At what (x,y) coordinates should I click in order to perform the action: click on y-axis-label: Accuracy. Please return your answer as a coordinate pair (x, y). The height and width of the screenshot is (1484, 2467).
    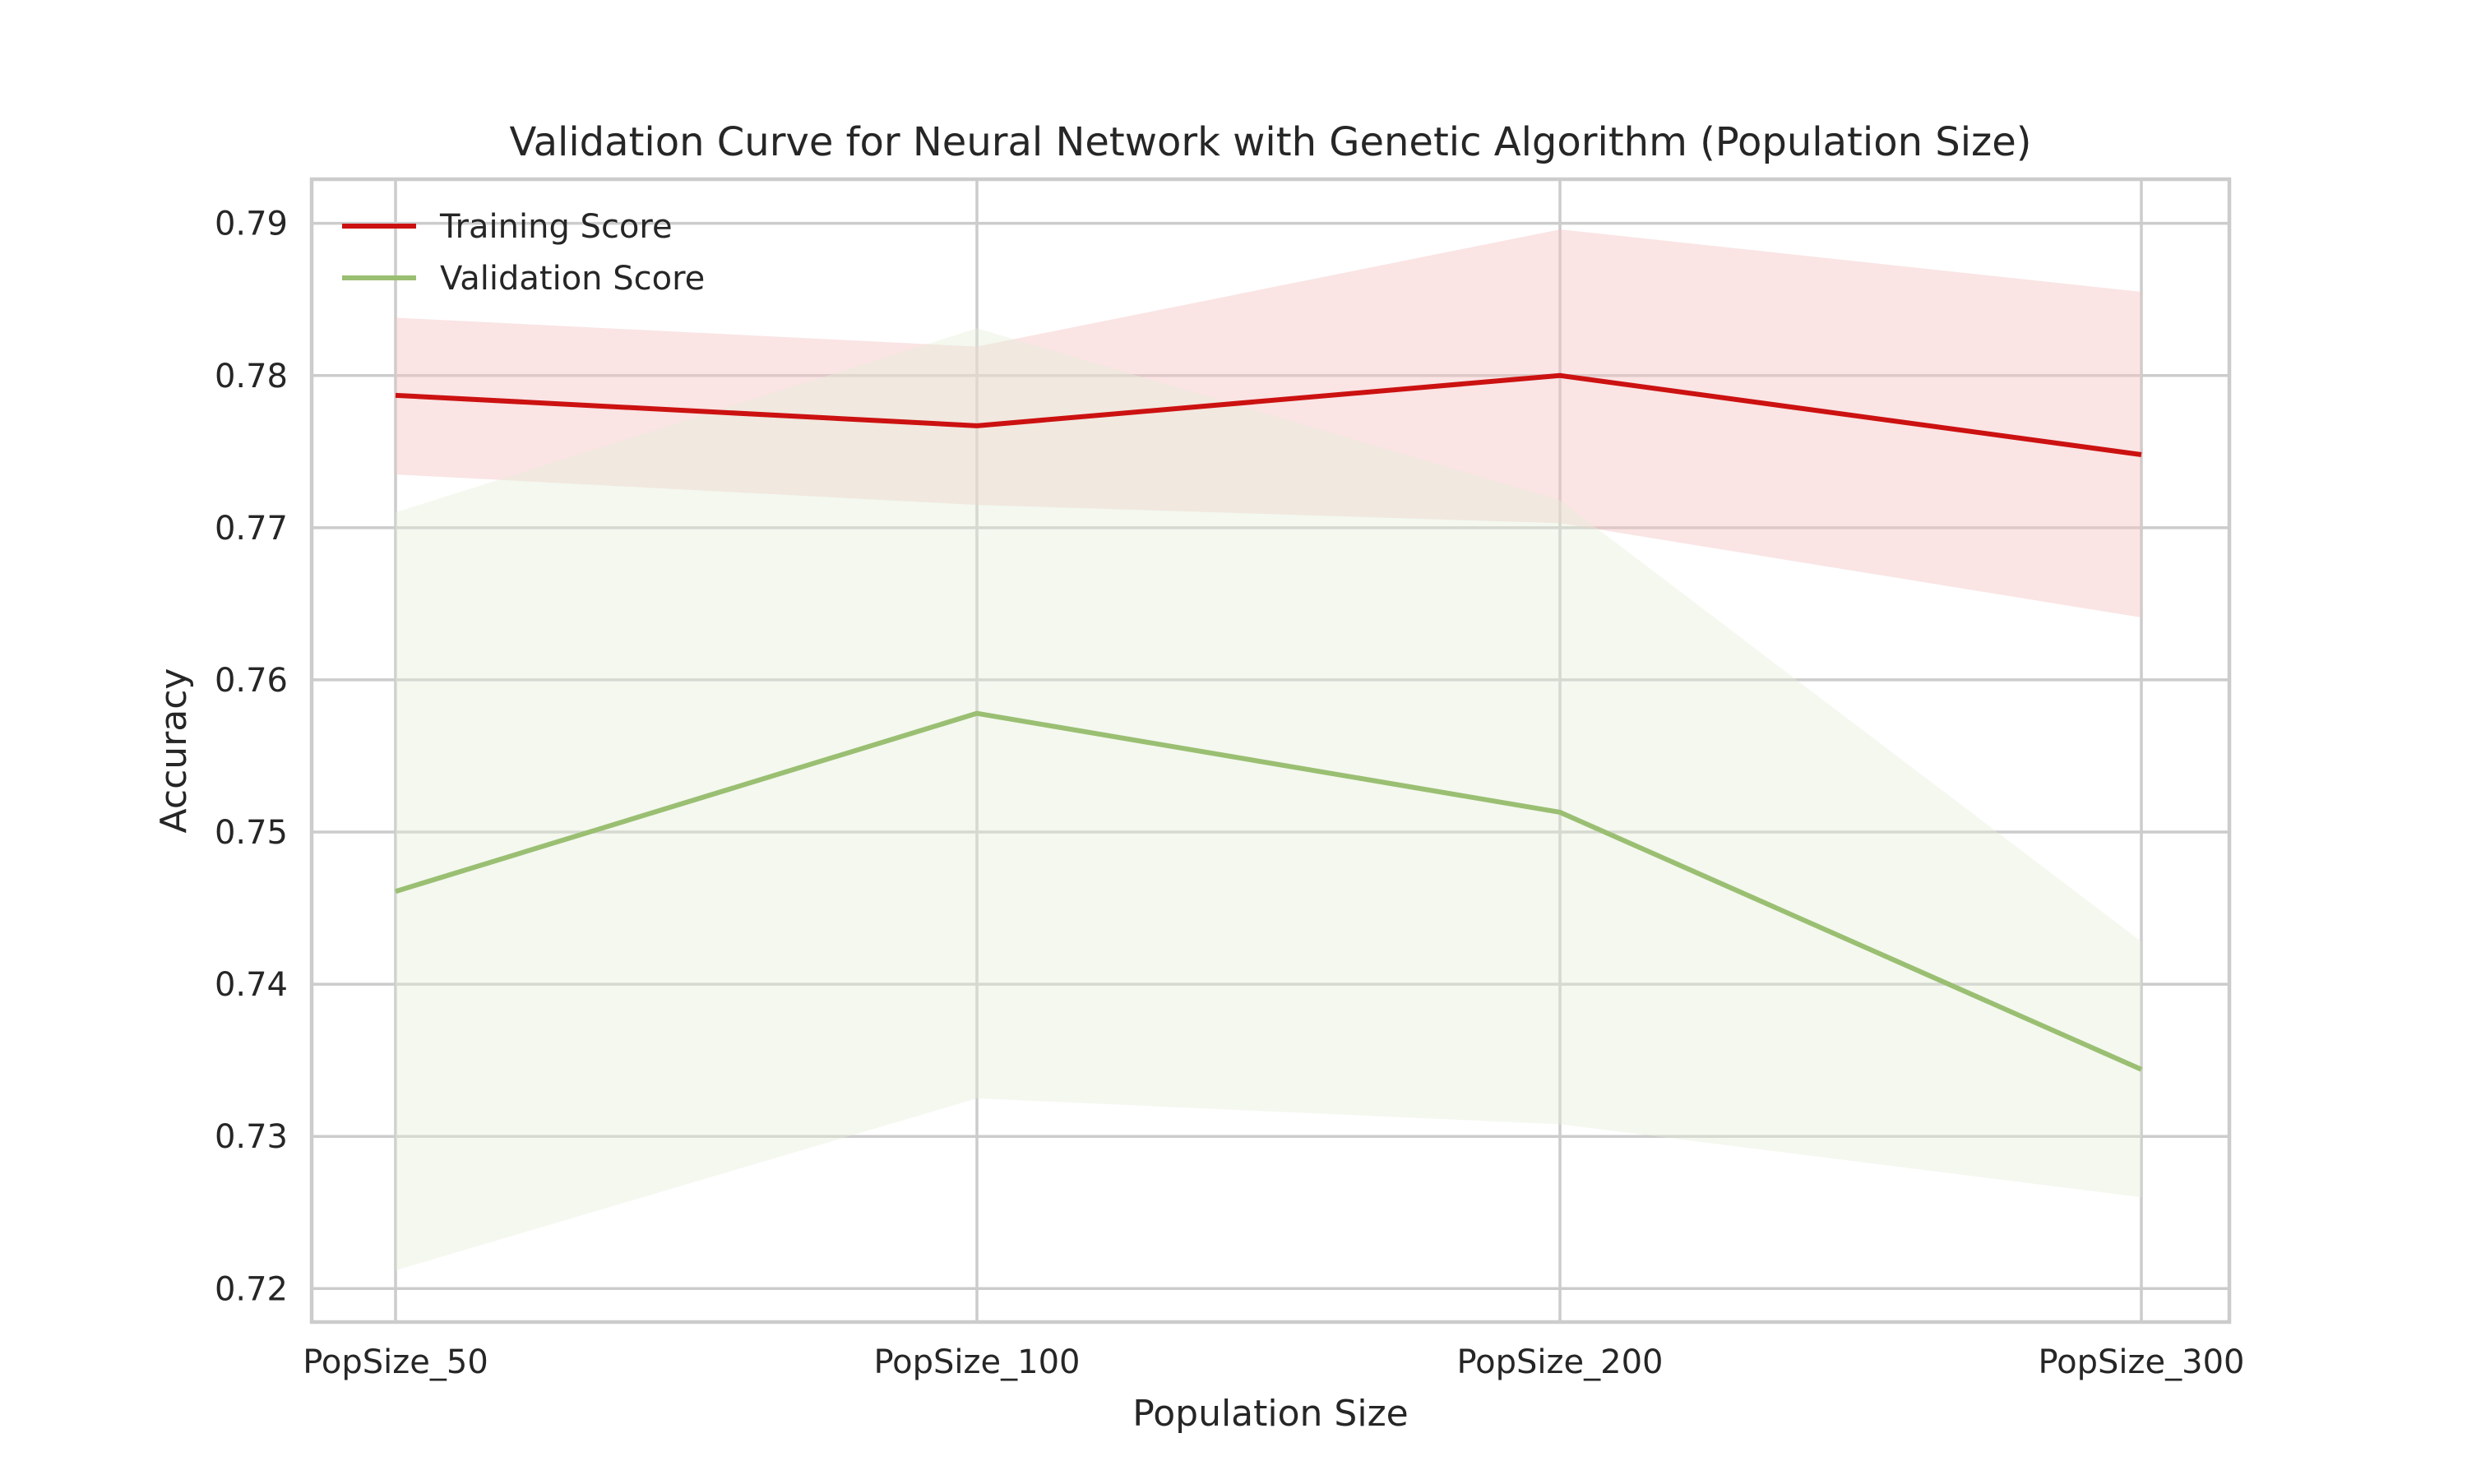
    Looking at the image, I should click on (174, 751).